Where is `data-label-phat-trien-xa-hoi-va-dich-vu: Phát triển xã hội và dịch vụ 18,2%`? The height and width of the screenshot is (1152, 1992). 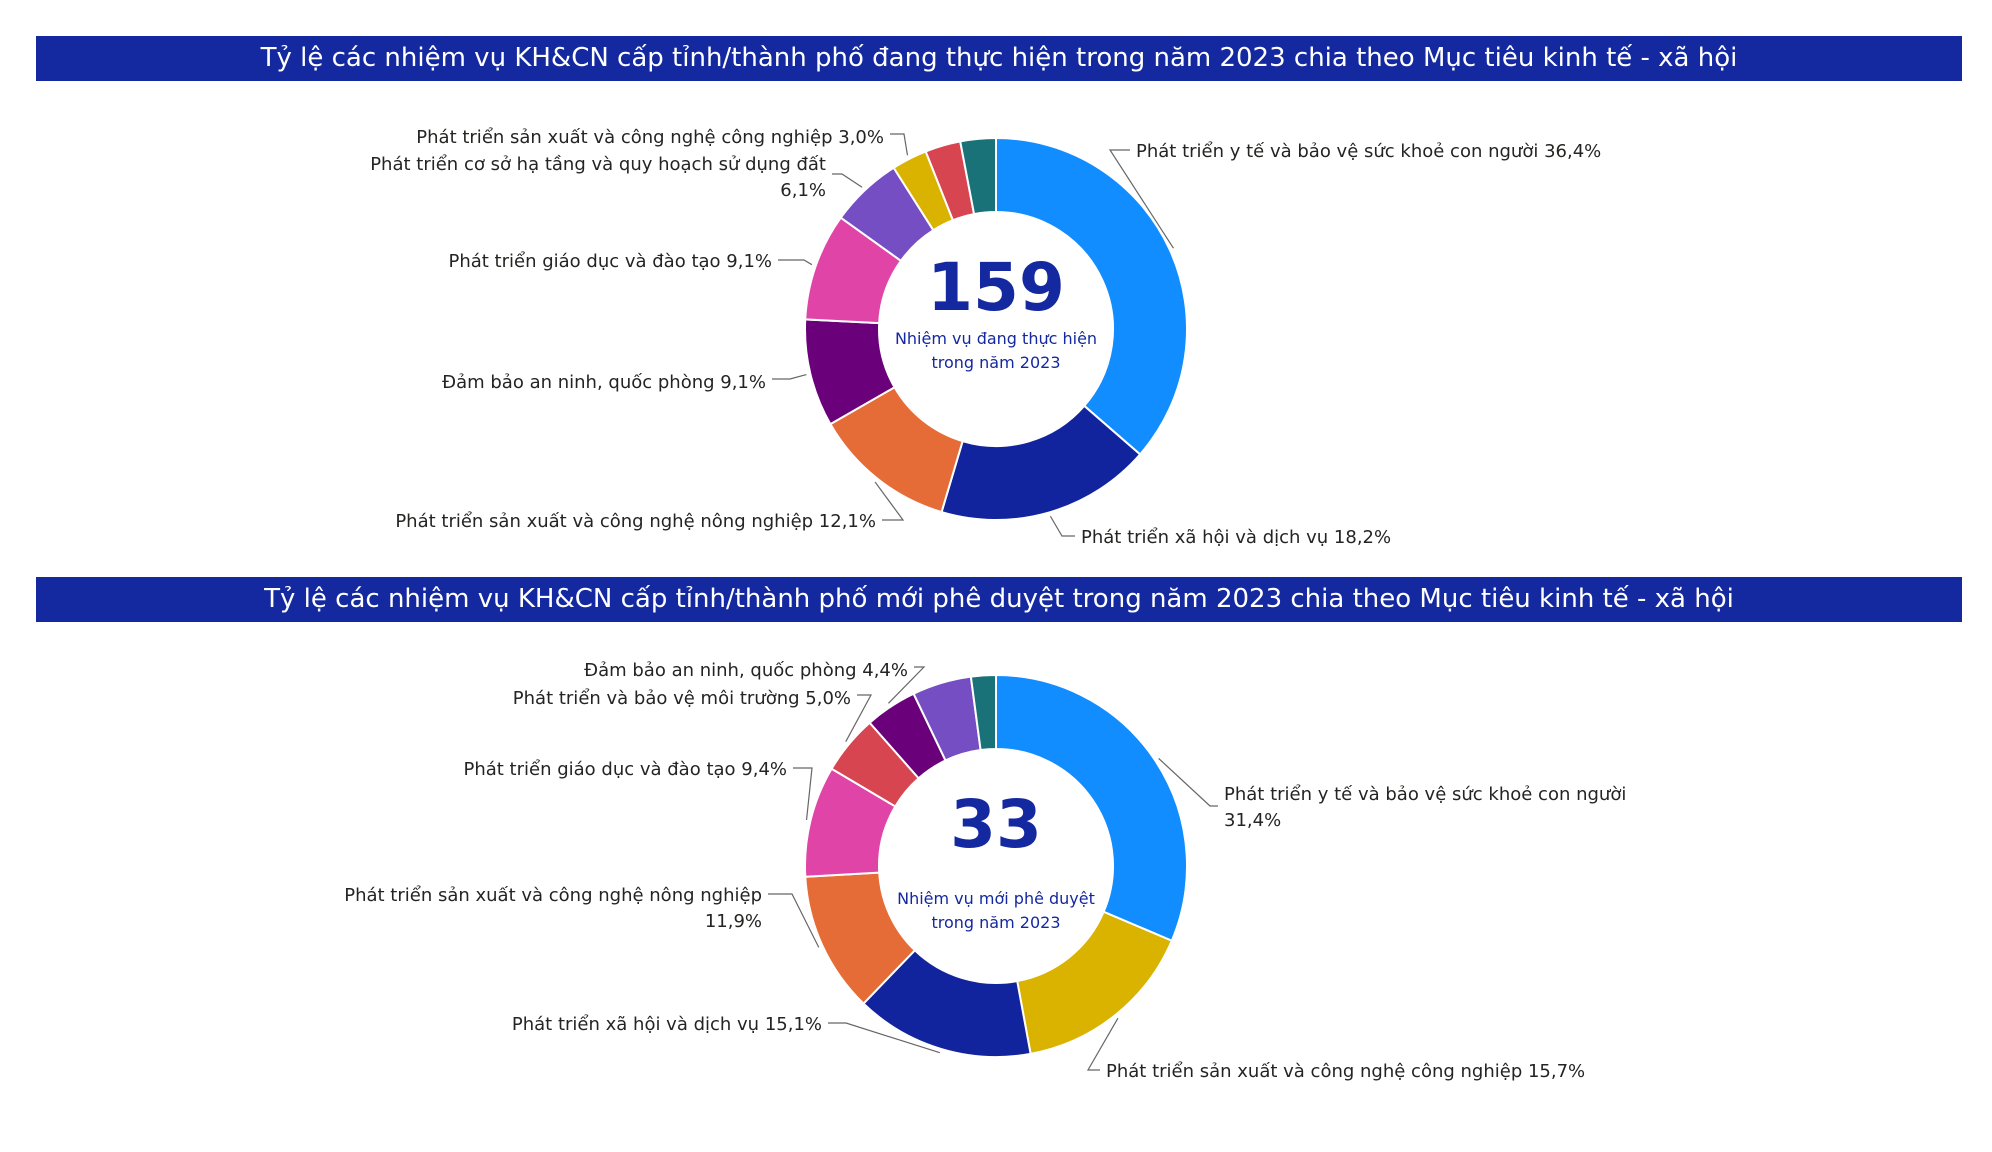
data-label-phat-trien-xa-hoi-va-dich-vu: Phát triển xã hội và dịch vụ 18,2% is located at coordinates (1236, 537).